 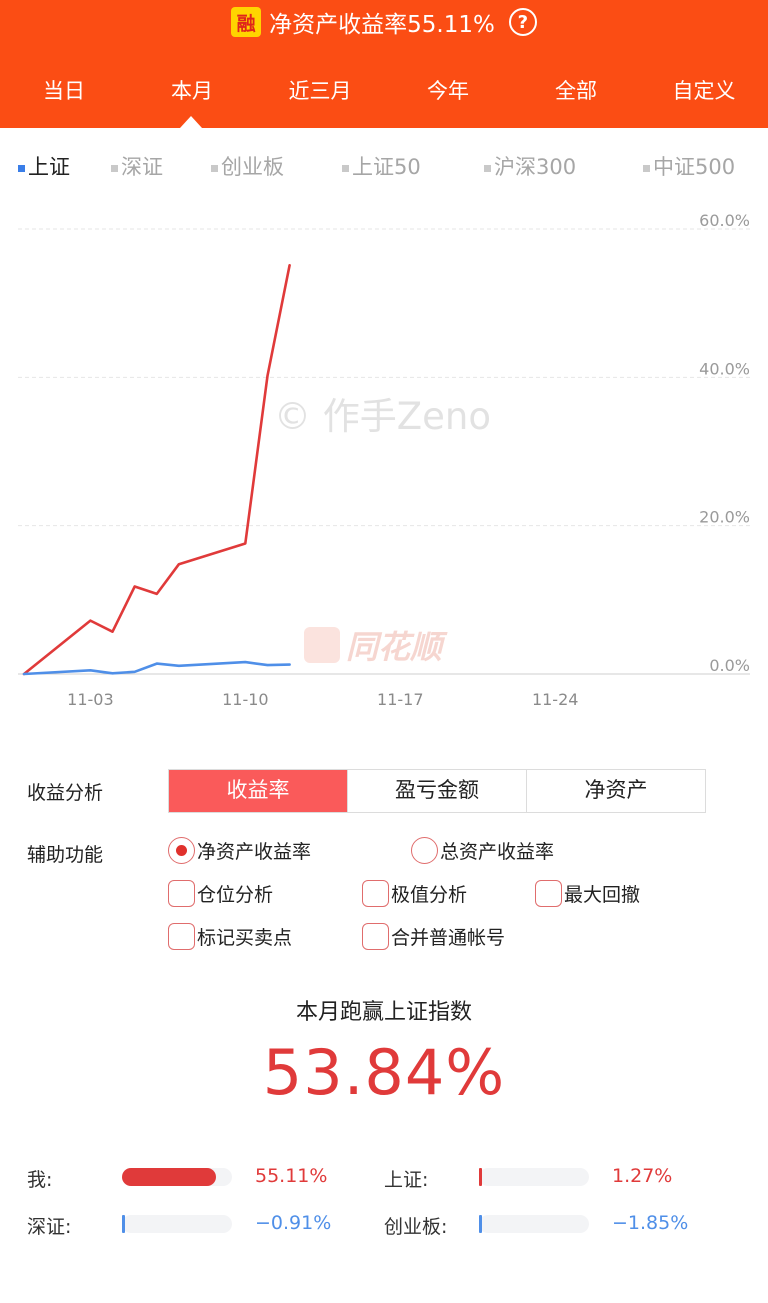 I want to click on compare-sz-bar, so click(x=177, y=1224).